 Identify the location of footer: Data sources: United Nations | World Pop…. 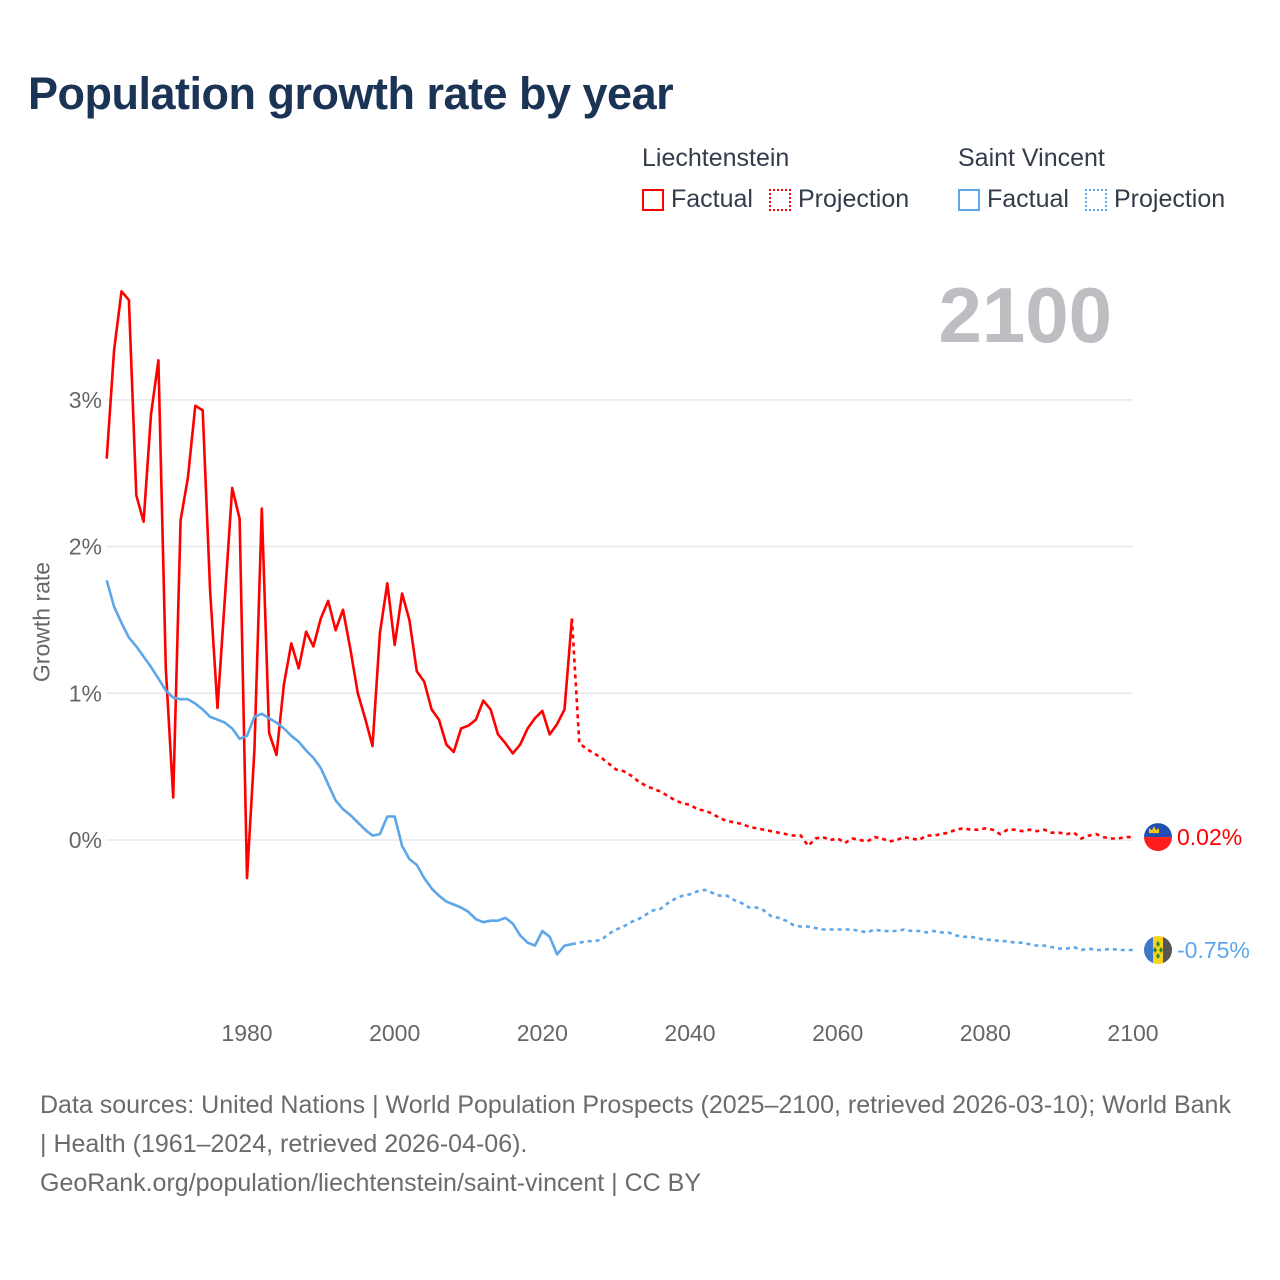
(640, 1144).